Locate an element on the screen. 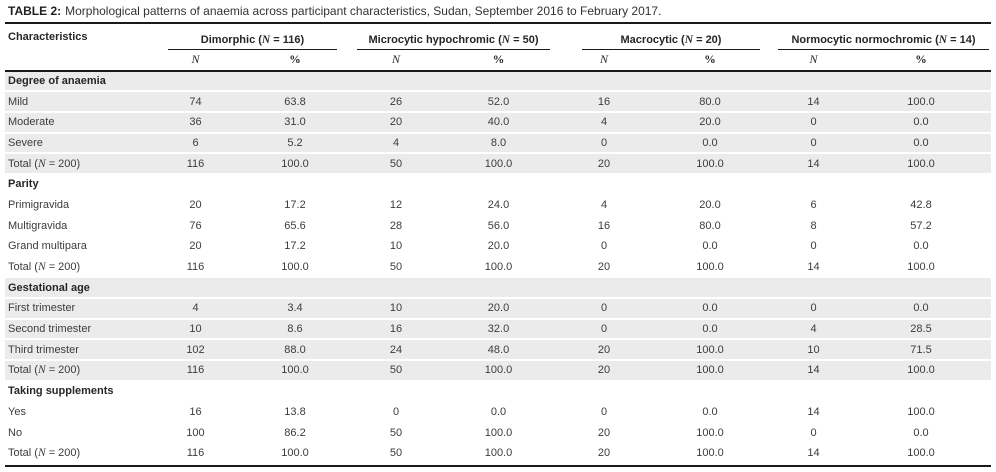 The image size is (996, 472). cell-value: 31.0 is located at coordinates (295, 122).